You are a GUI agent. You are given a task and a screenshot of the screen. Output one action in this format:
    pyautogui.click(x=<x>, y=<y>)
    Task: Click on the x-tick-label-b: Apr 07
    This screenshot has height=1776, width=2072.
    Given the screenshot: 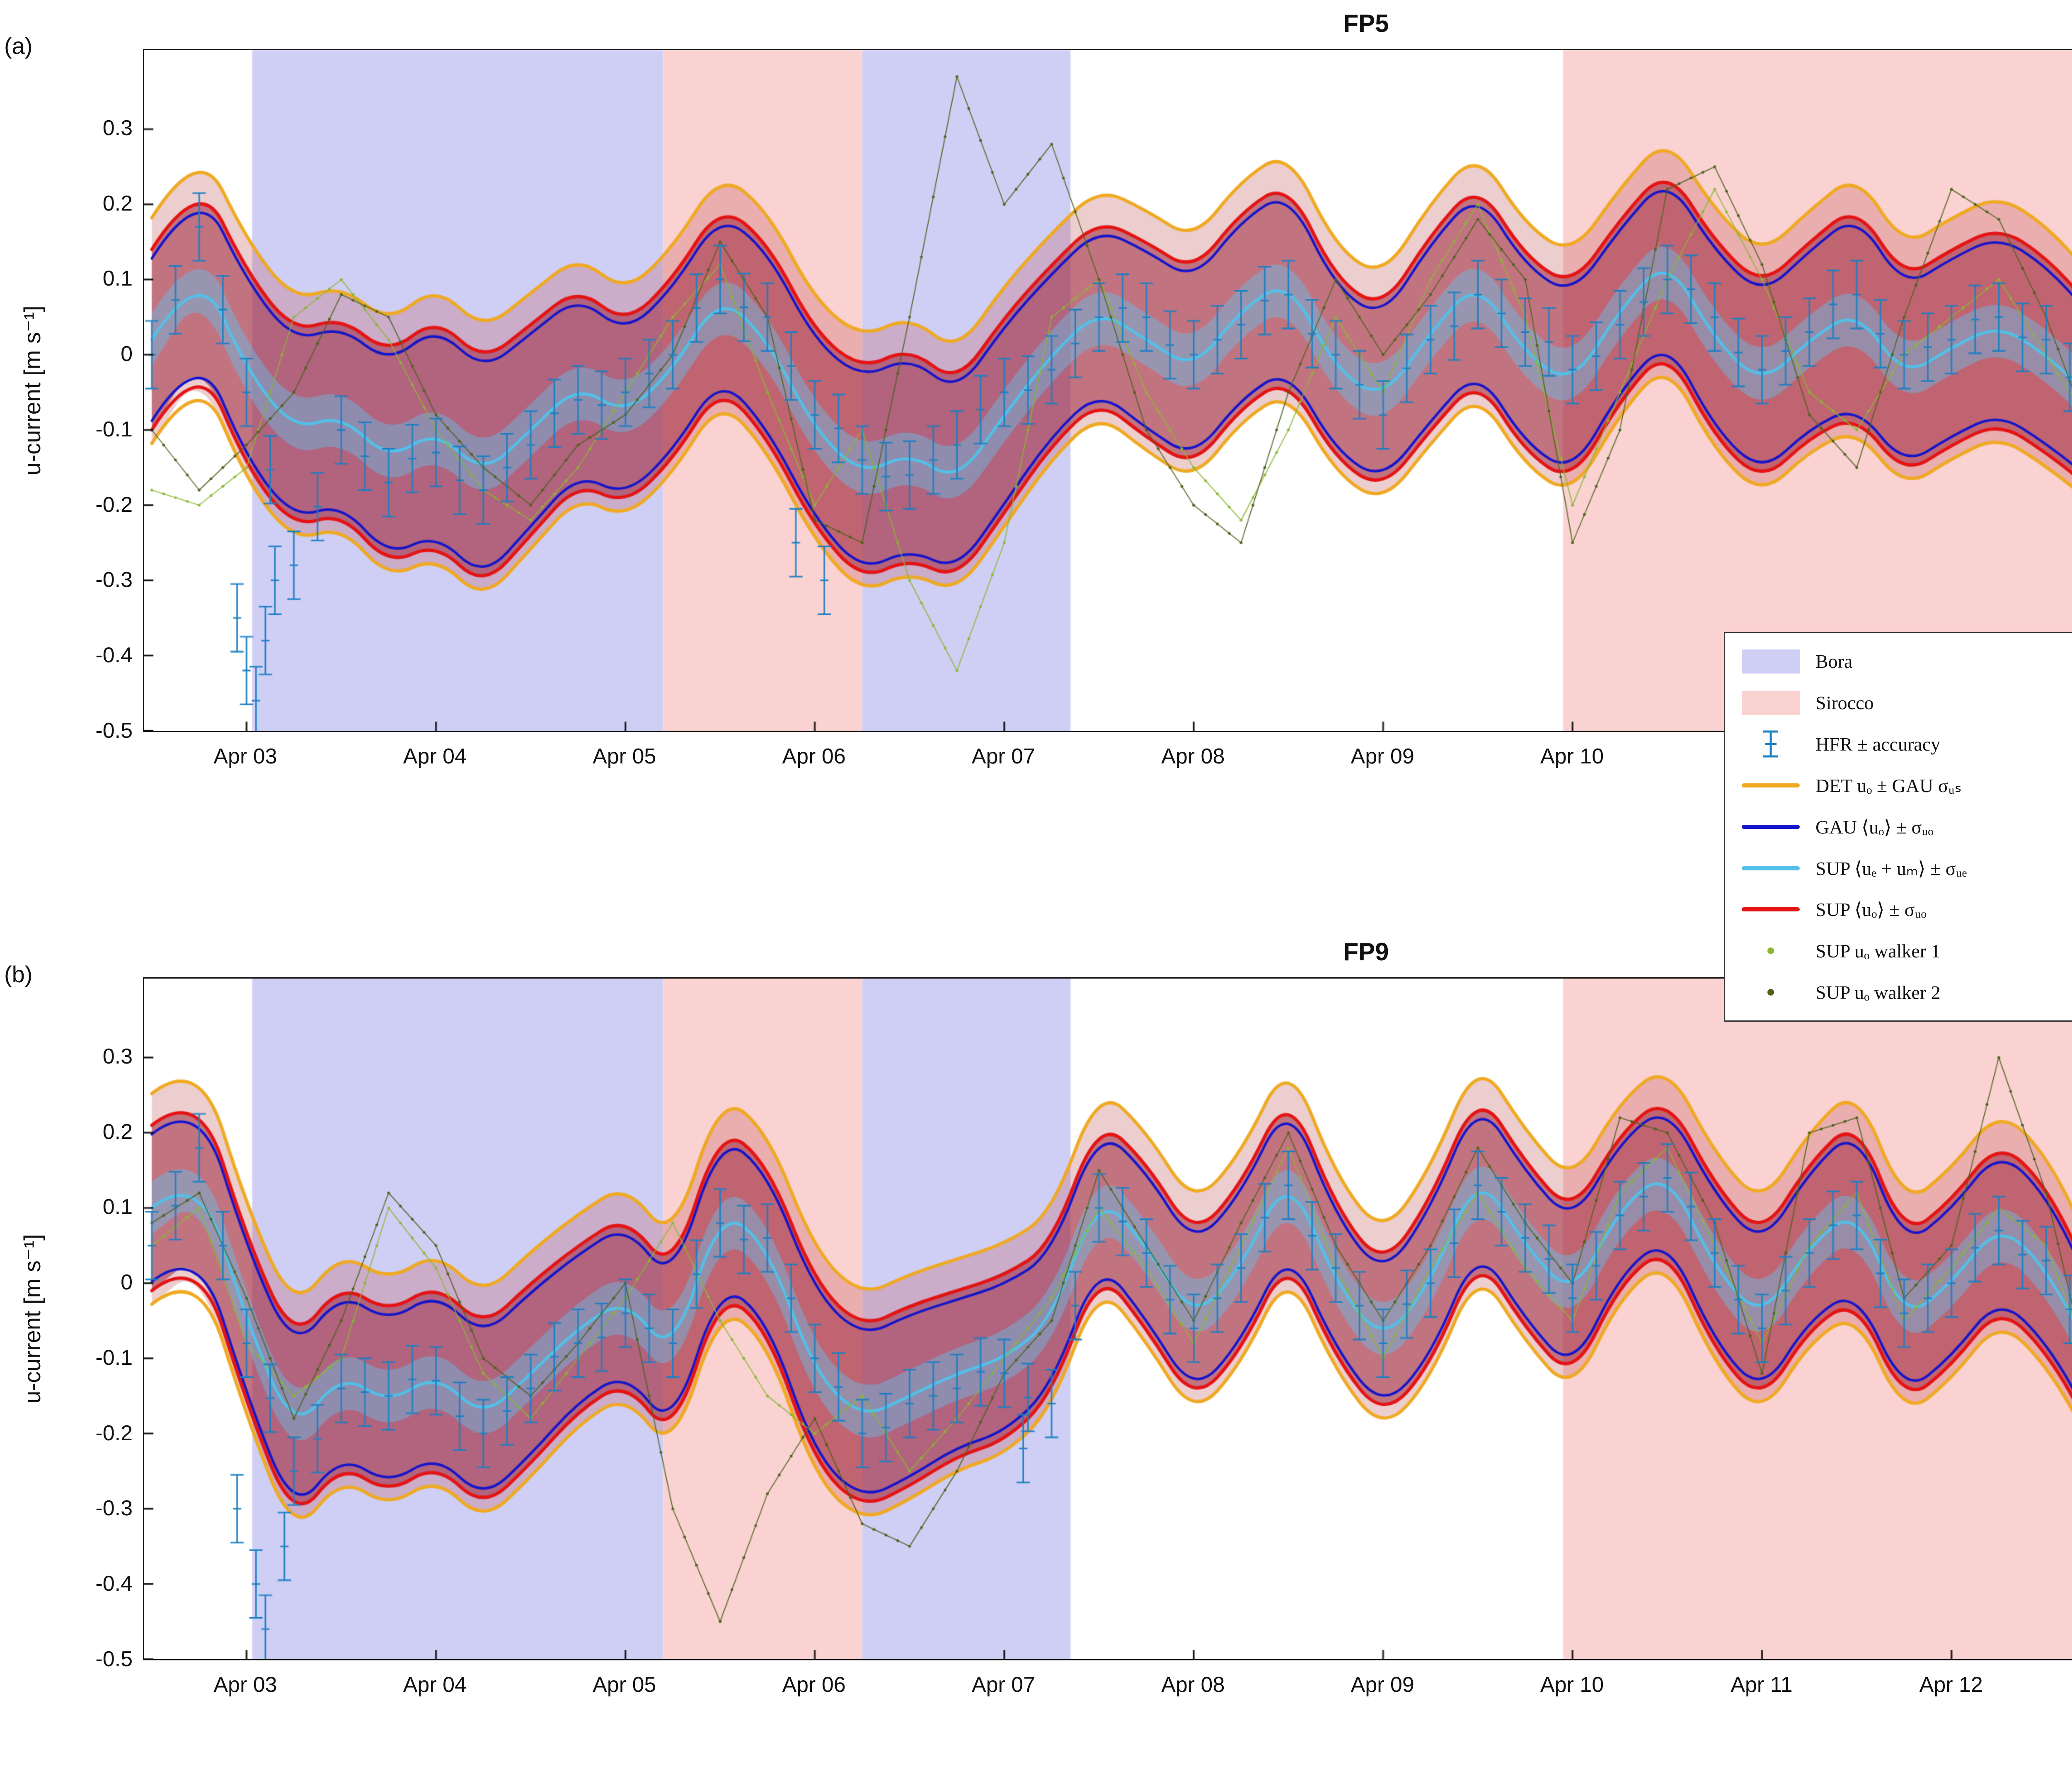 What is the action you would take?
    pyautogui.click(x=1003, y=1685)
    